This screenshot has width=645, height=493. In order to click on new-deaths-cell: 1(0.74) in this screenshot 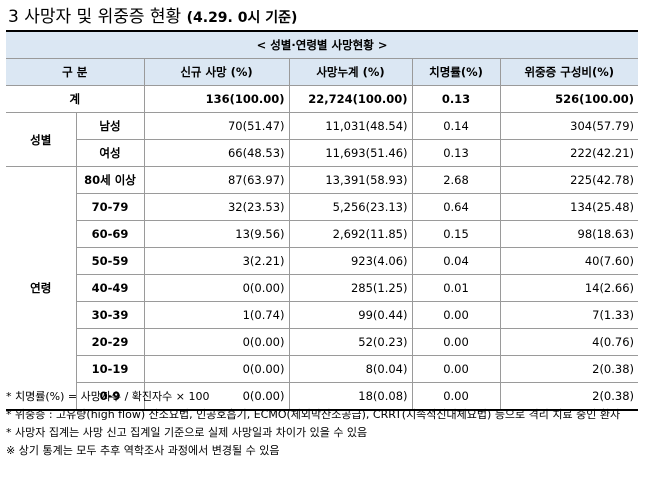, I will do `click(216, 315)`.